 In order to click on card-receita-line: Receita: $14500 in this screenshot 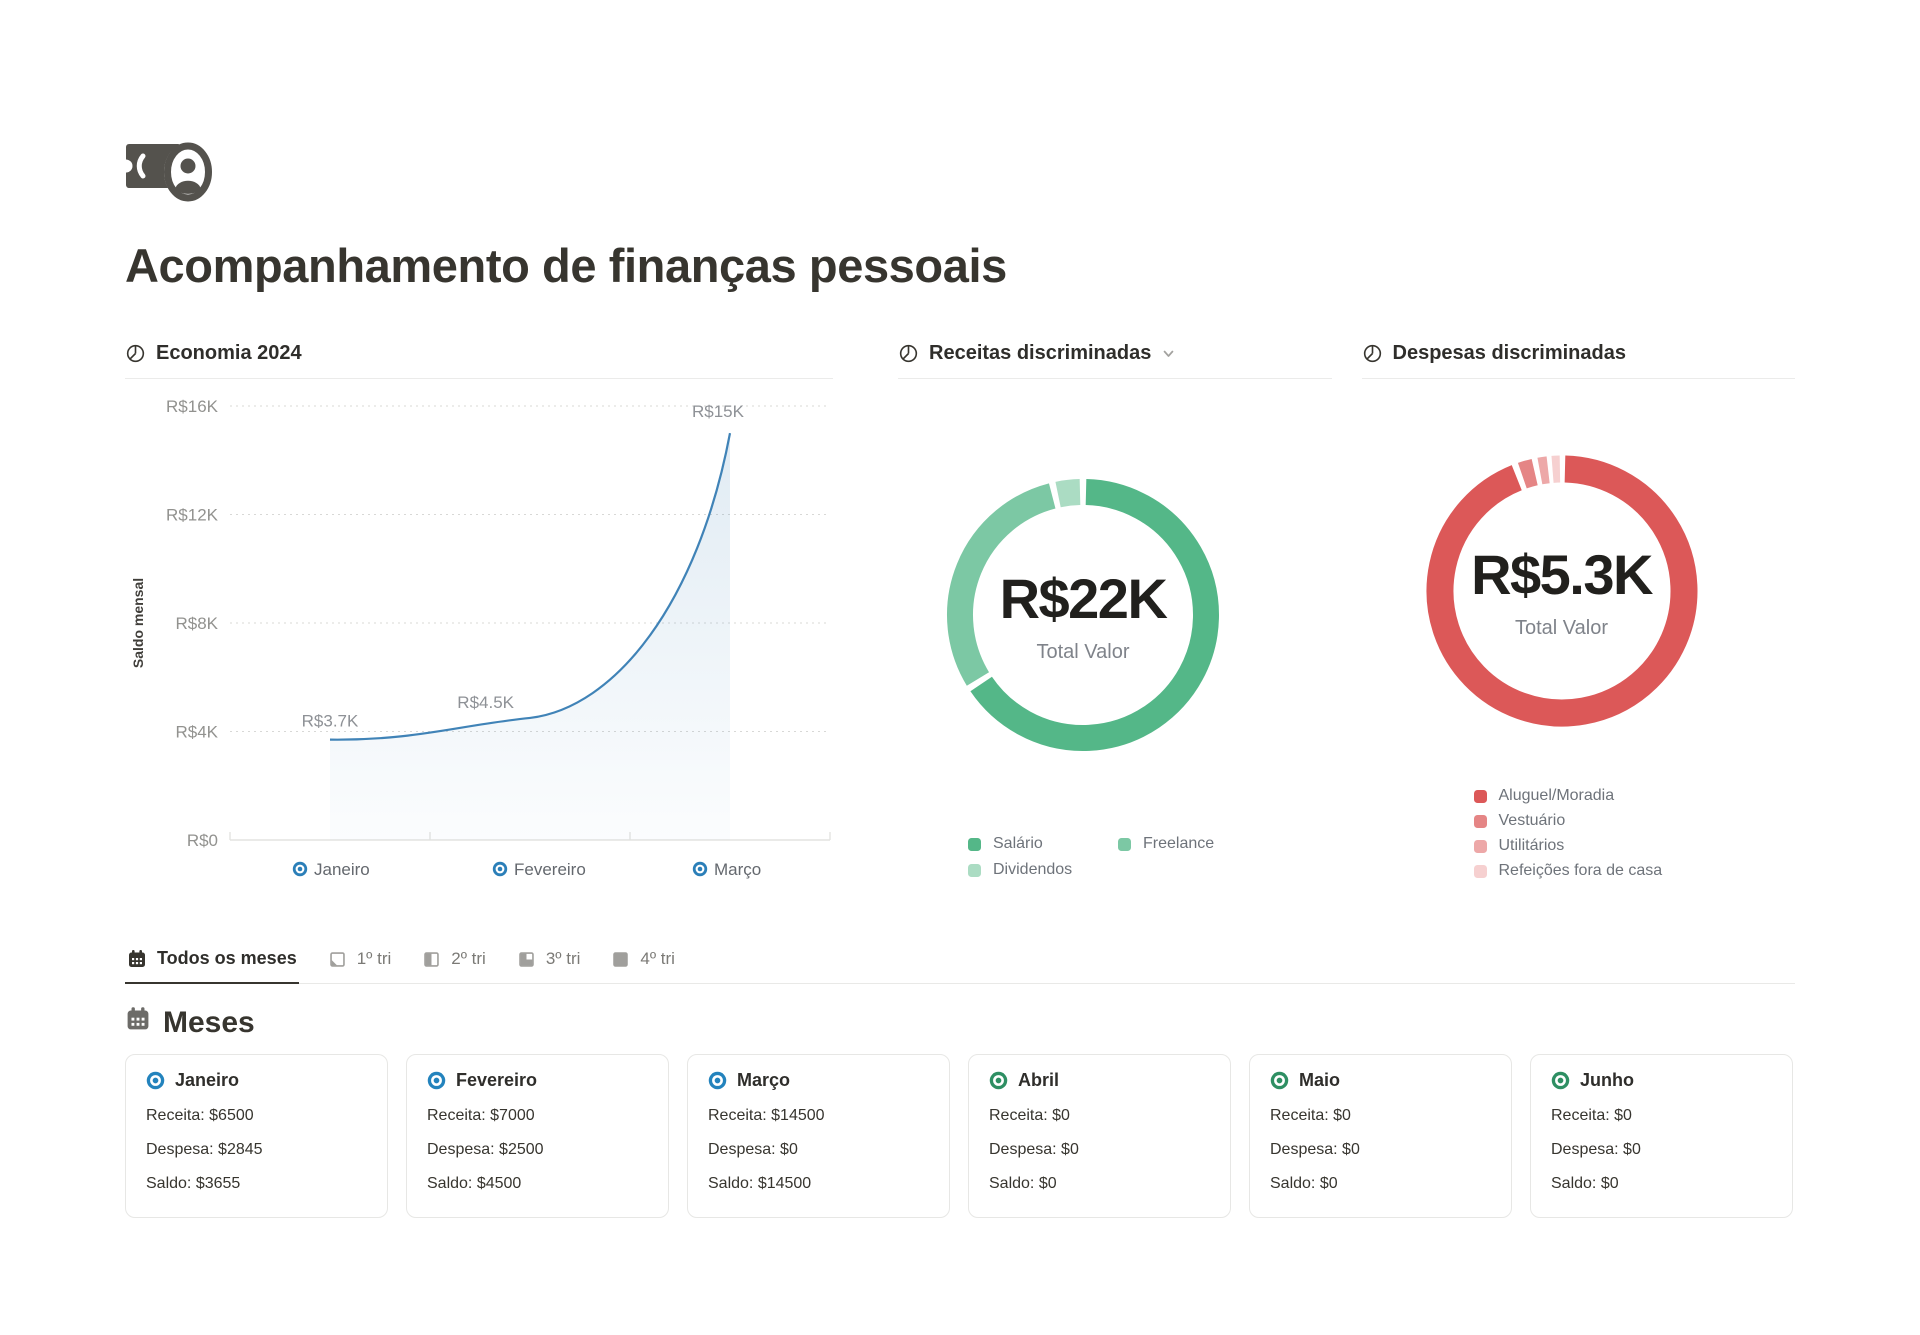, I will do `click(818, 1116)`.